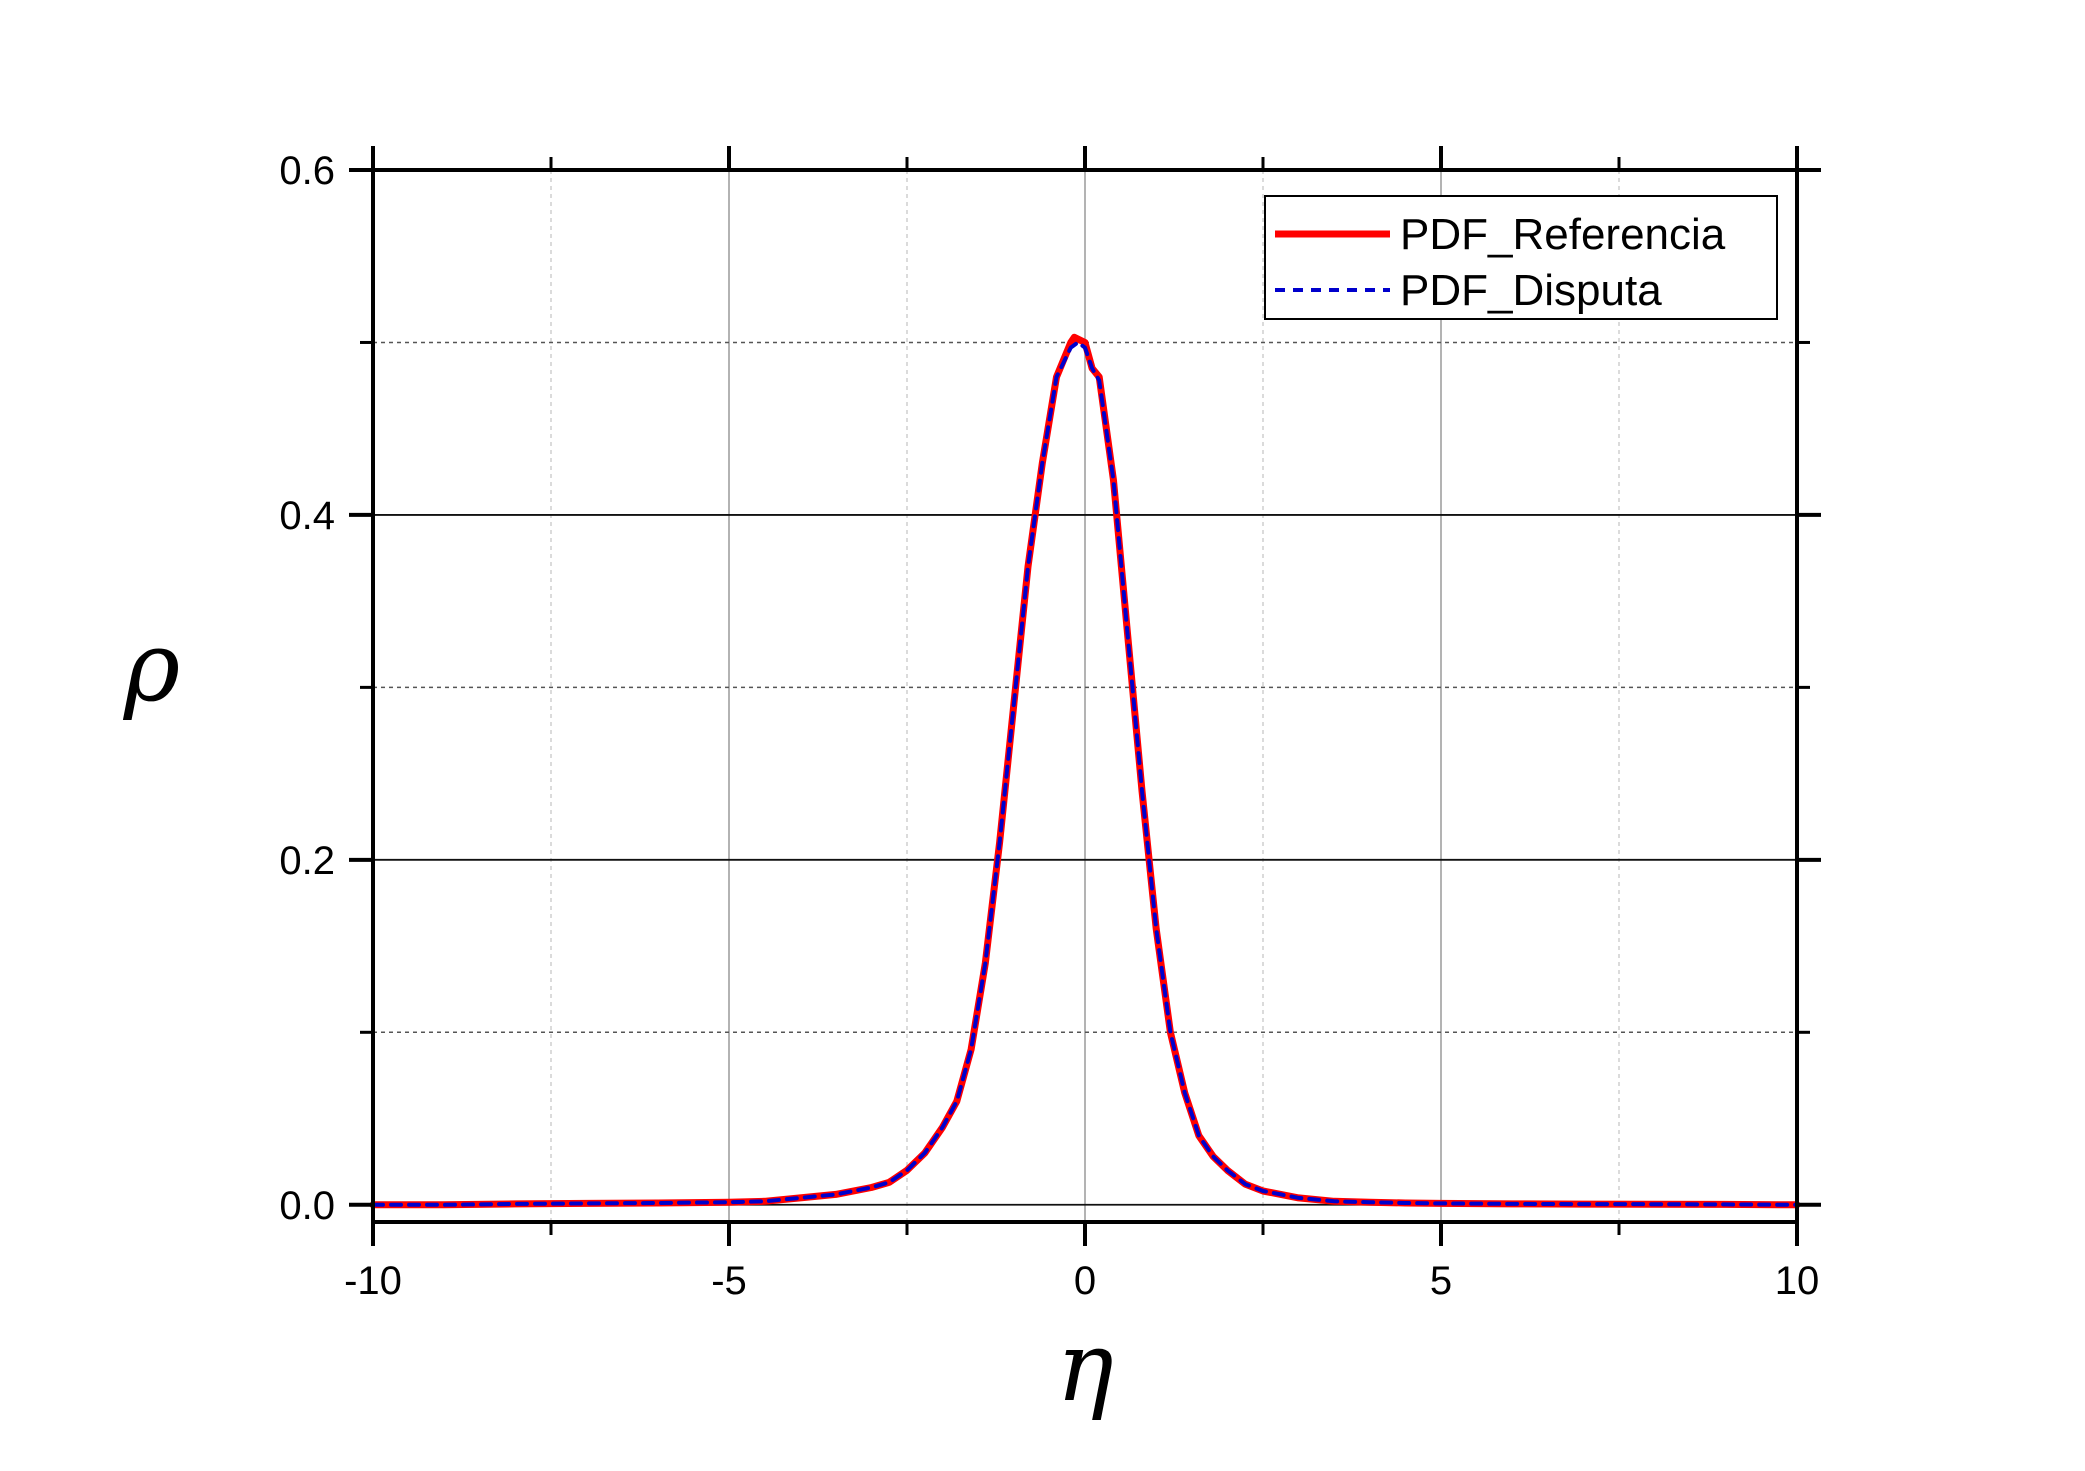 This screenshot has width=2085, height=1471. What do you see at coordinates (1441, 1281) in the screenshot?
I see `x-tick-label: 5` at bounding box center [1441, 1281].